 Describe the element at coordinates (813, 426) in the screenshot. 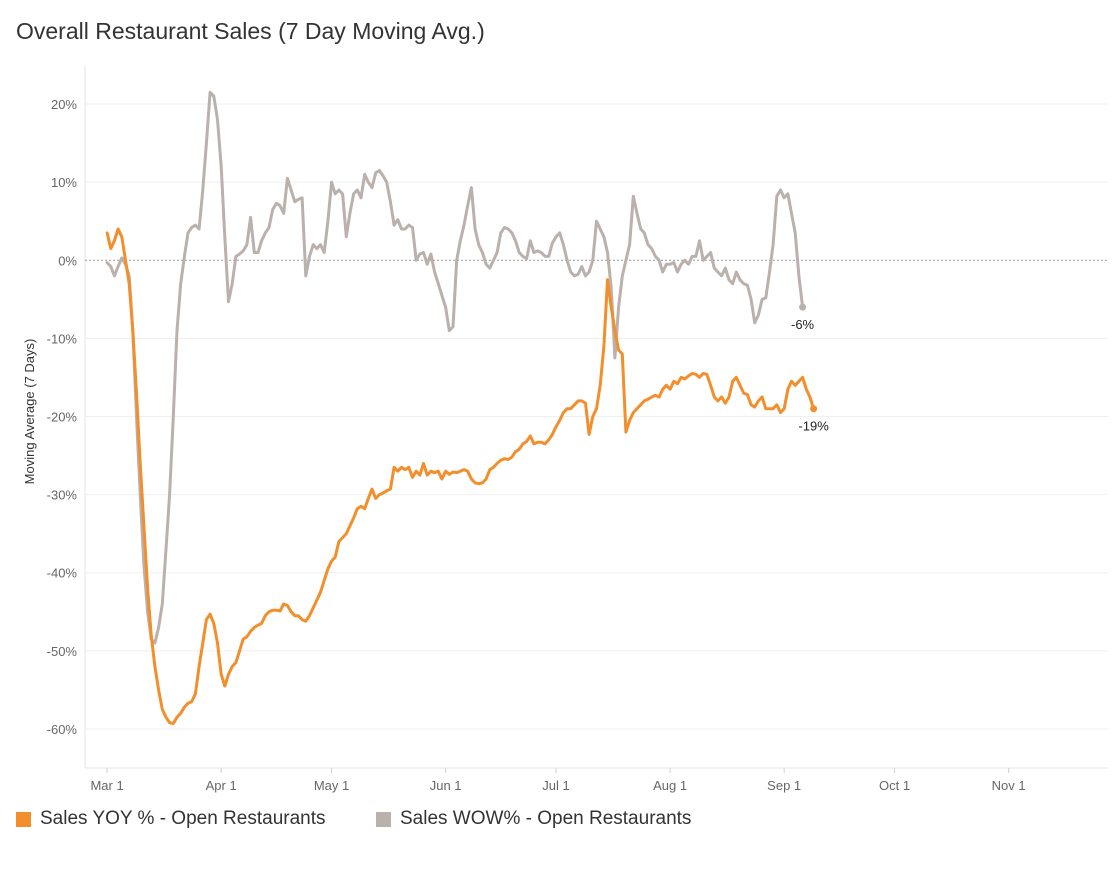

I see `series-end-label-0: -19%` at that location.